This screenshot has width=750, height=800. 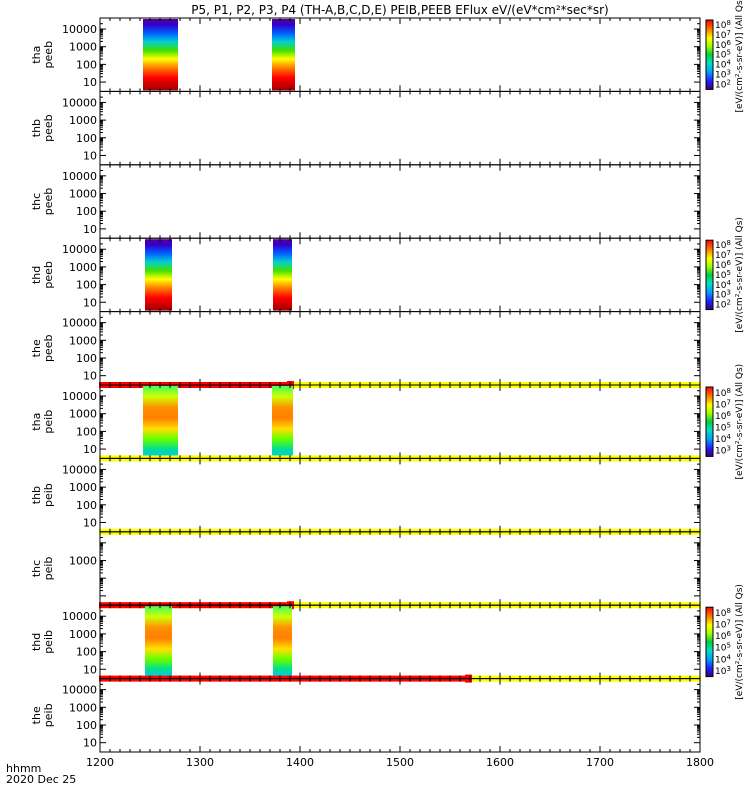 I want to click on ylabel-thc-peeb-2-1: peeb, so click(x=48, y=202).